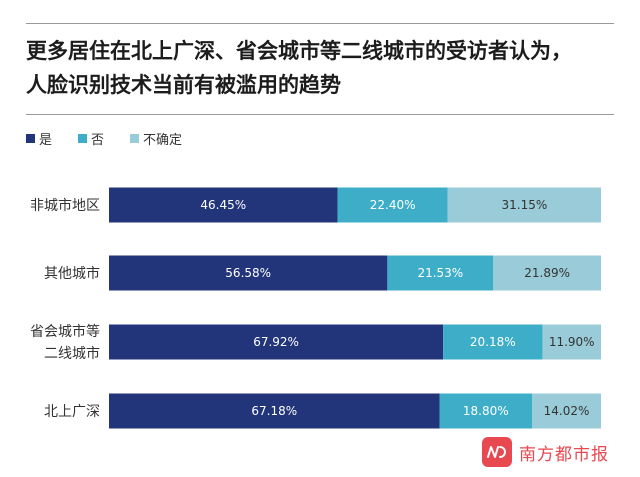 The image size is (640, 477). What do you see at coordinates (65, 205) in the screenshot?
I see `category-label: 非城市地区` at bounding box center [65, 205].